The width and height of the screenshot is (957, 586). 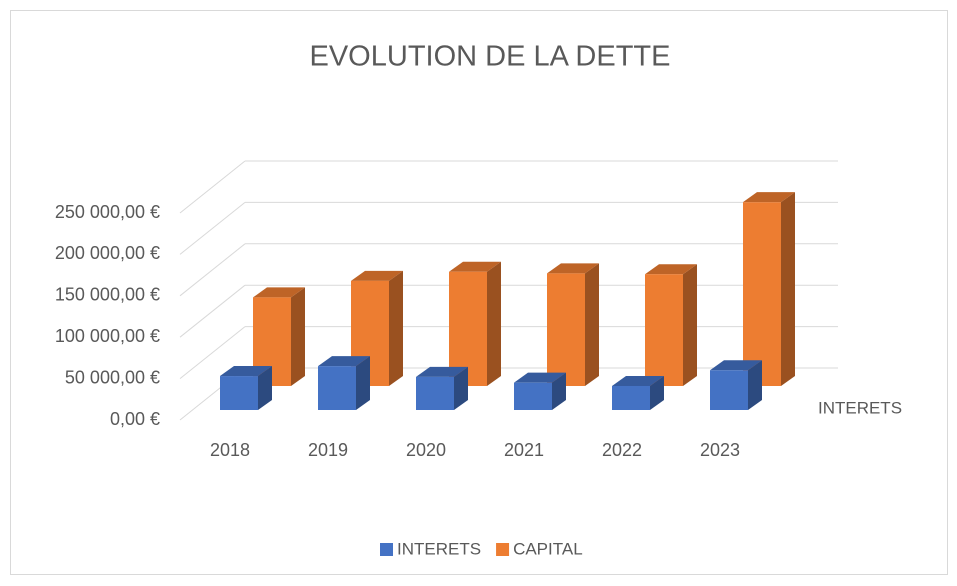 What do you see at coordinates (426, 450) in the screenshot?
I see `x-tick-label: 2020` at bounding box center [426, 450].